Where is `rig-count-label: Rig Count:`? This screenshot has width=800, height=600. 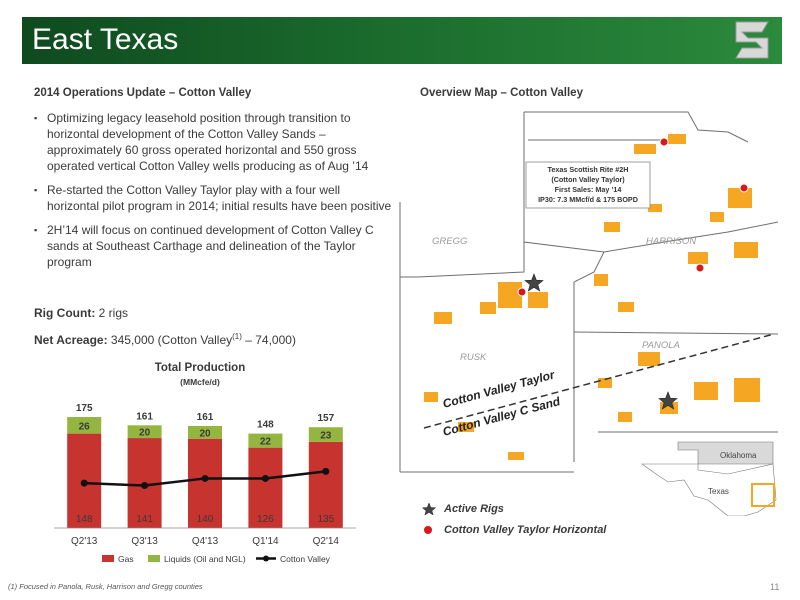 rig-count-label: Rig Count: is located at coordinates (65, 313).